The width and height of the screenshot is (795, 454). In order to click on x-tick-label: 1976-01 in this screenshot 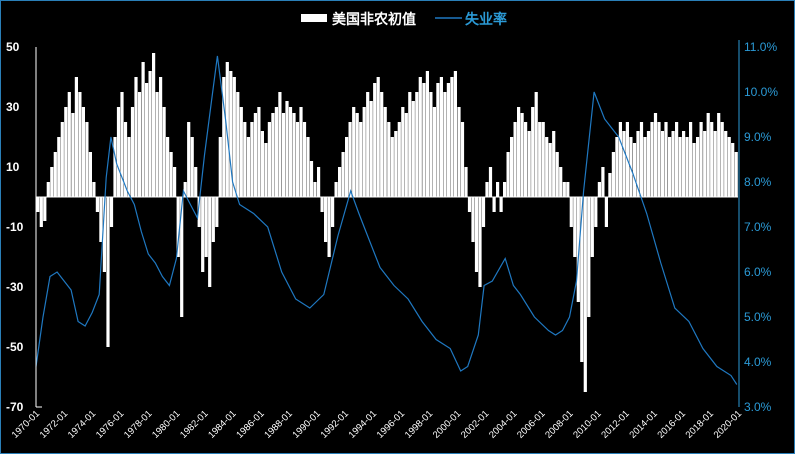, I will do `click(110, 424)`.